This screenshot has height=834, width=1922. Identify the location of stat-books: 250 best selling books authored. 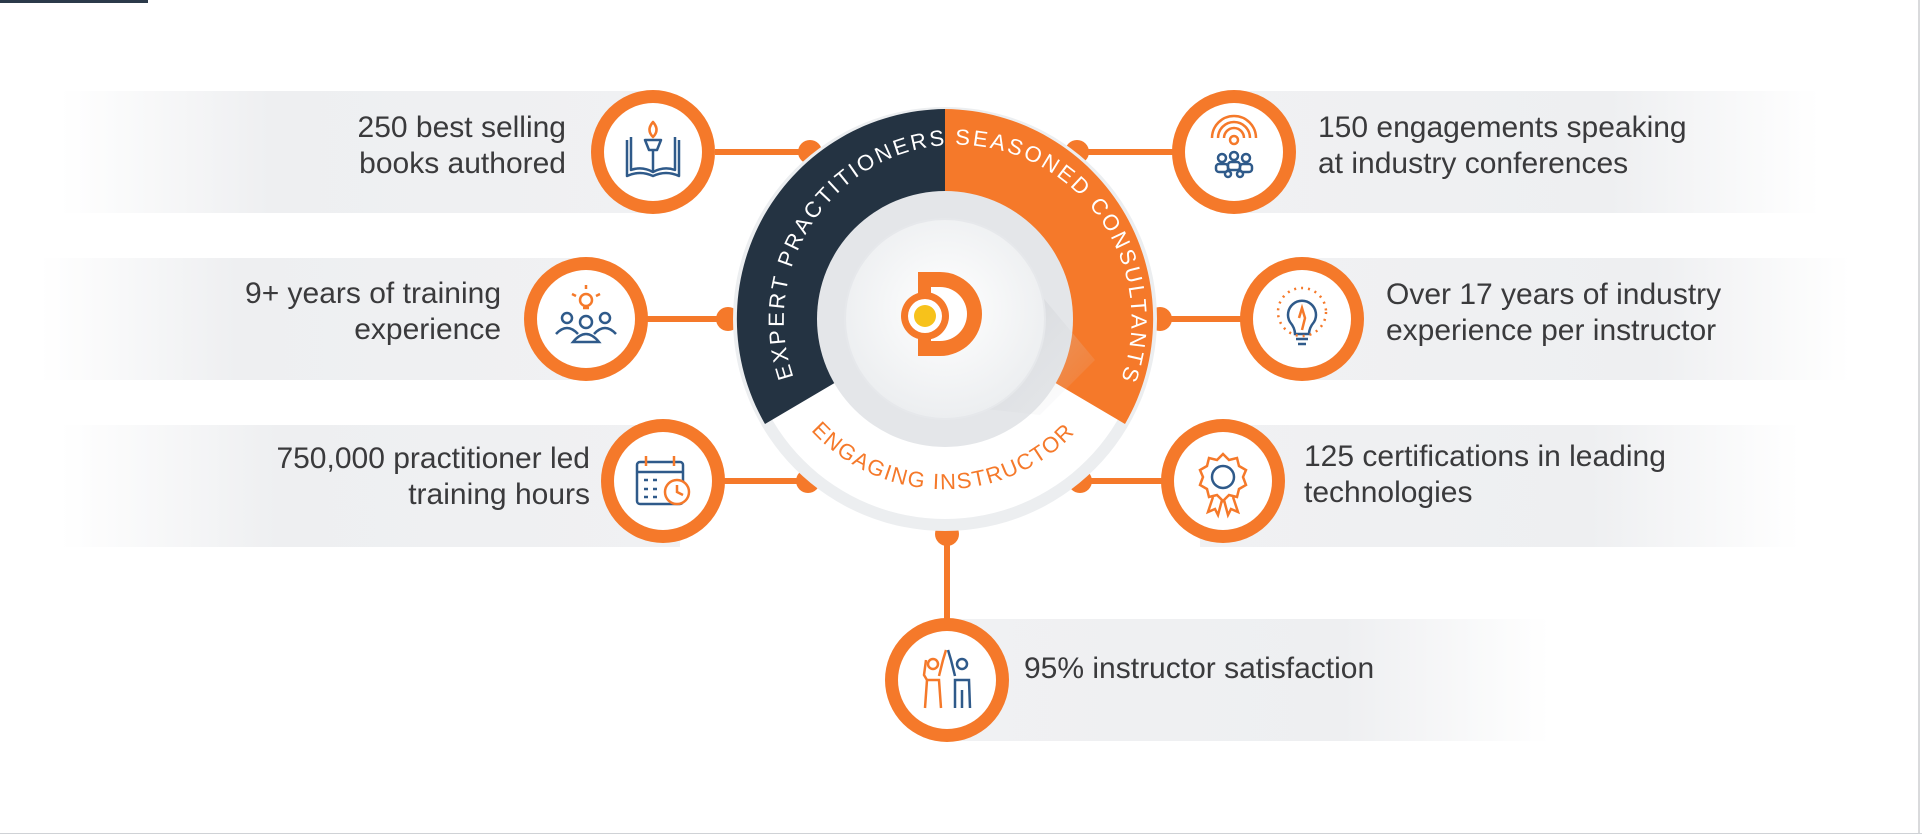
(462, 146).